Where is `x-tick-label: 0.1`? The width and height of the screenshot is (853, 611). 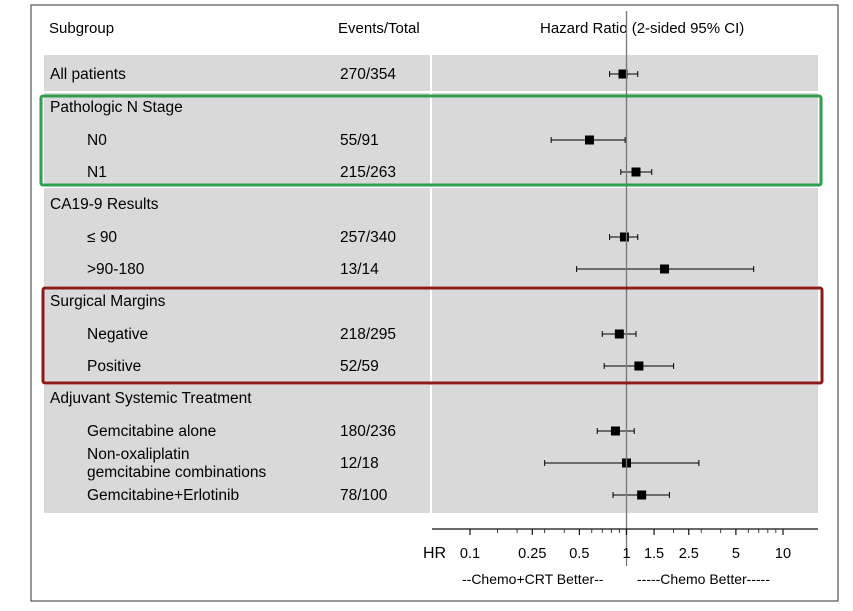 x-tick-label: 0.1 is located at coordinates (470, 554).